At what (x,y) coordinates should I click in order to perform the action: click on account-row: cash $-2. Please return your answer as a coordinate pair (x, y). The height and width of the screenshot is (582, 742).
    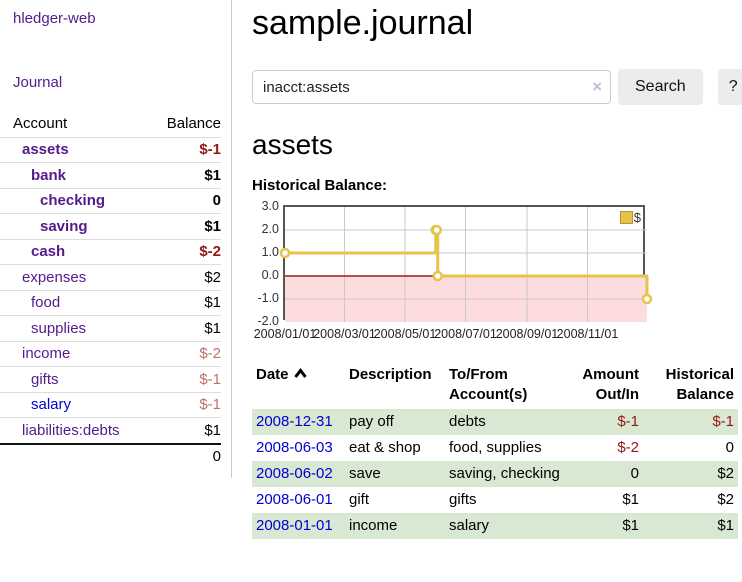
    Looking at the image, I should click on (110, 251).